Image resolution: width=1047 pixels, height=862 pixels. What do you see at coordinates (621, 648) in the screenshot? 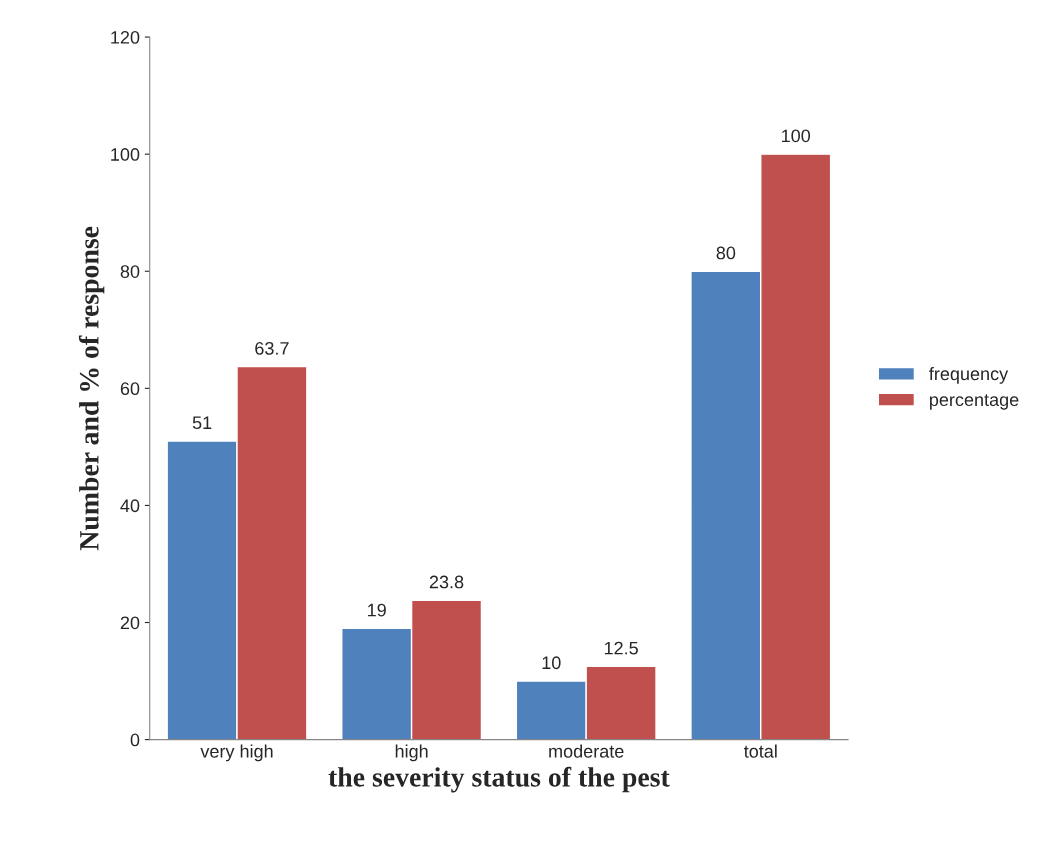
I see `data-label: 12.5` at bounding box center [621, 648].